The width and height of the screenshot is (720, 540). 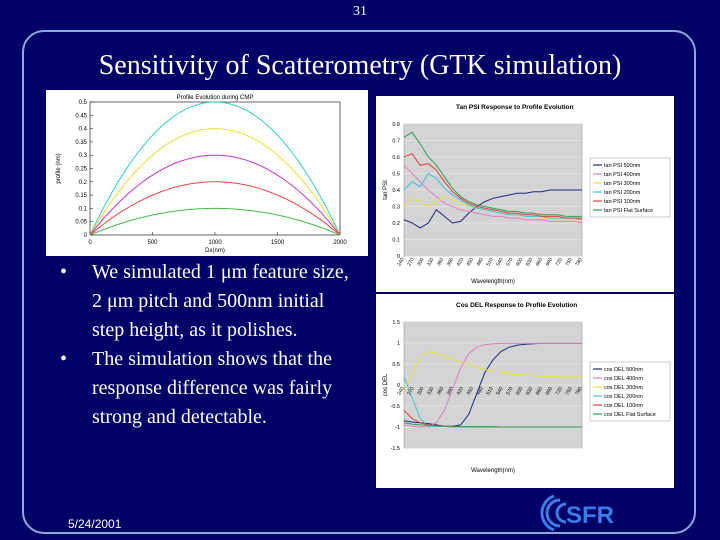 What do you see at coordinates (590, 515) in the screenshot?
I see `logo-text: SFR` at bounding box center [590, 515].